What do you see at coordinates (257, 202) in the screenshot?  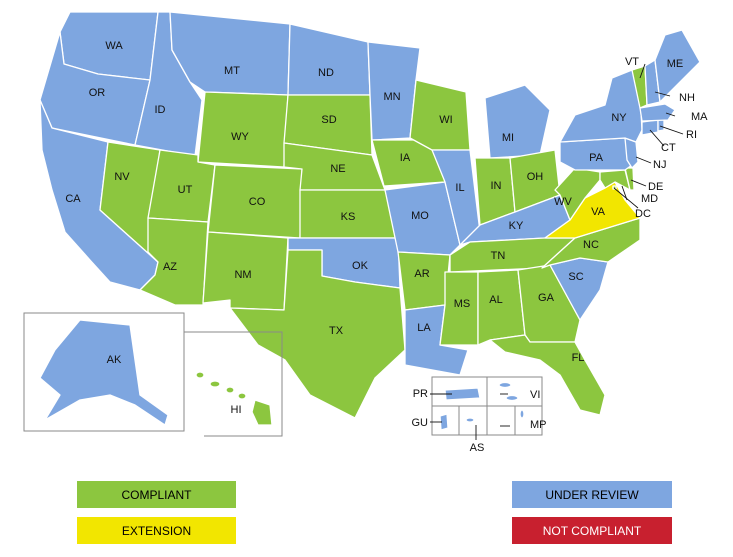 I see `label-co: CO` at bounding box center [257, 202].